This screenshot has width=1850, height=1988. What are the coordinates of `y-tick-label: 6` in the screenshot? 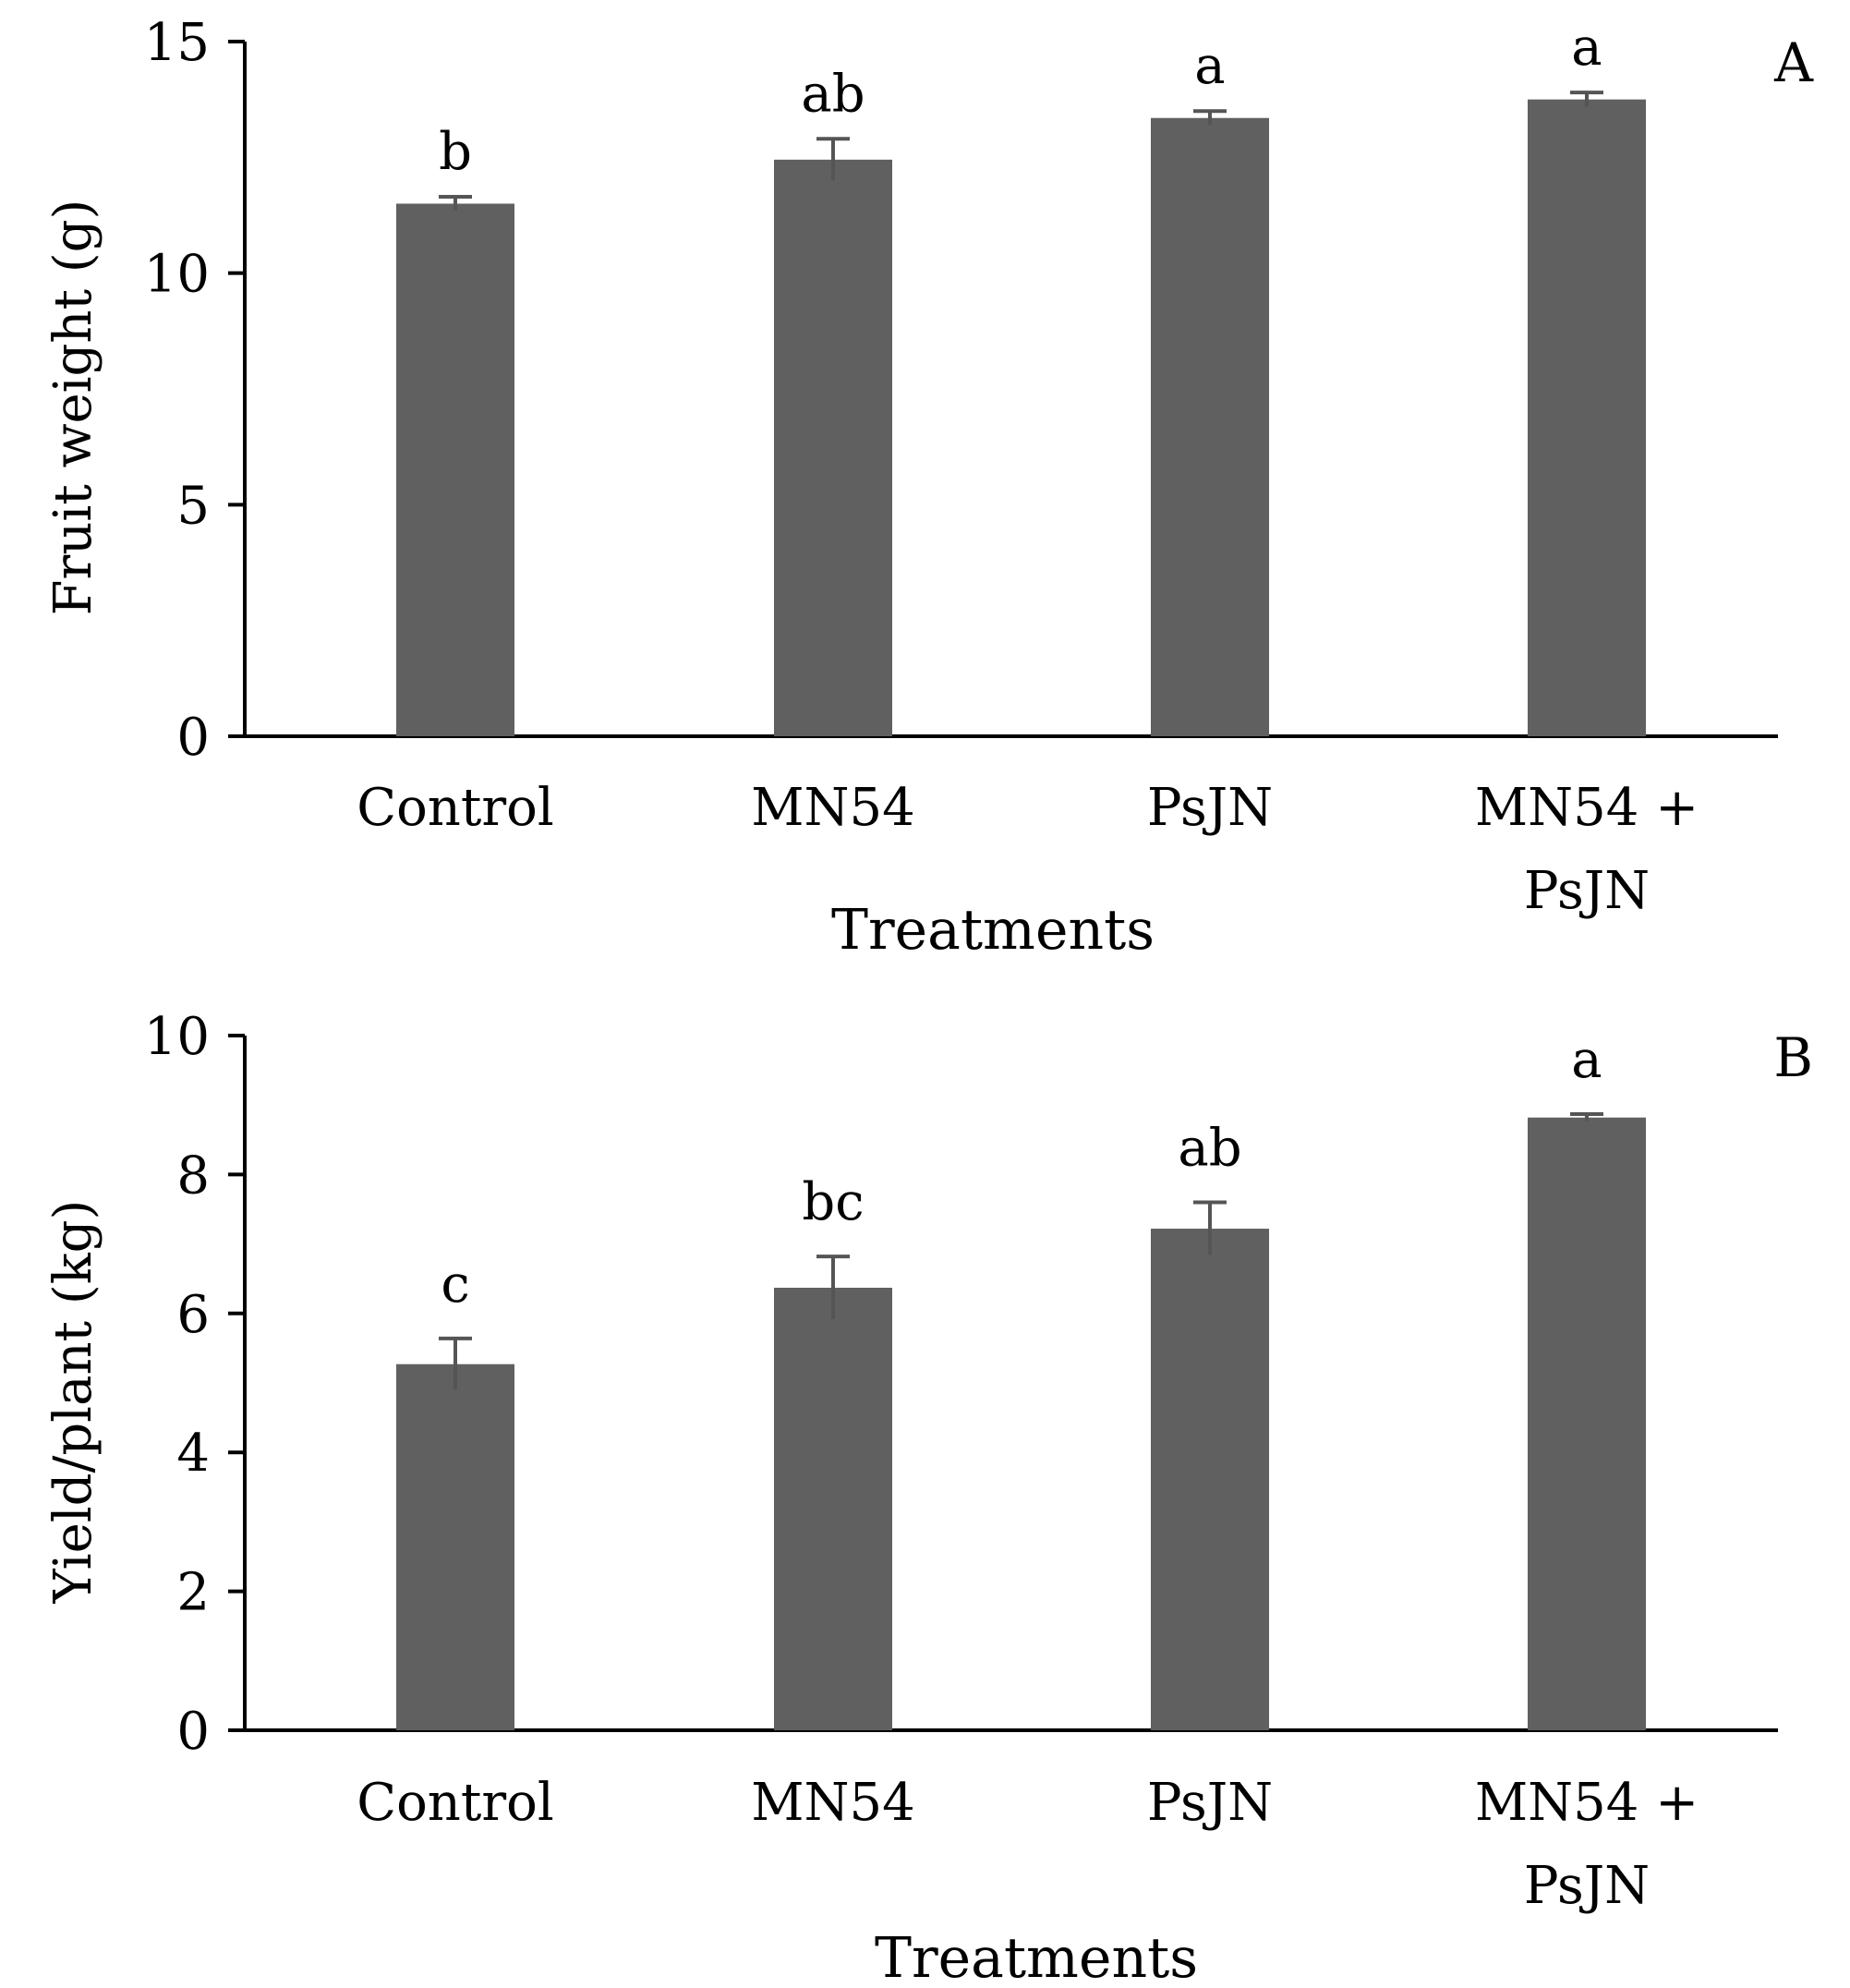 It's located at (193, 1315).